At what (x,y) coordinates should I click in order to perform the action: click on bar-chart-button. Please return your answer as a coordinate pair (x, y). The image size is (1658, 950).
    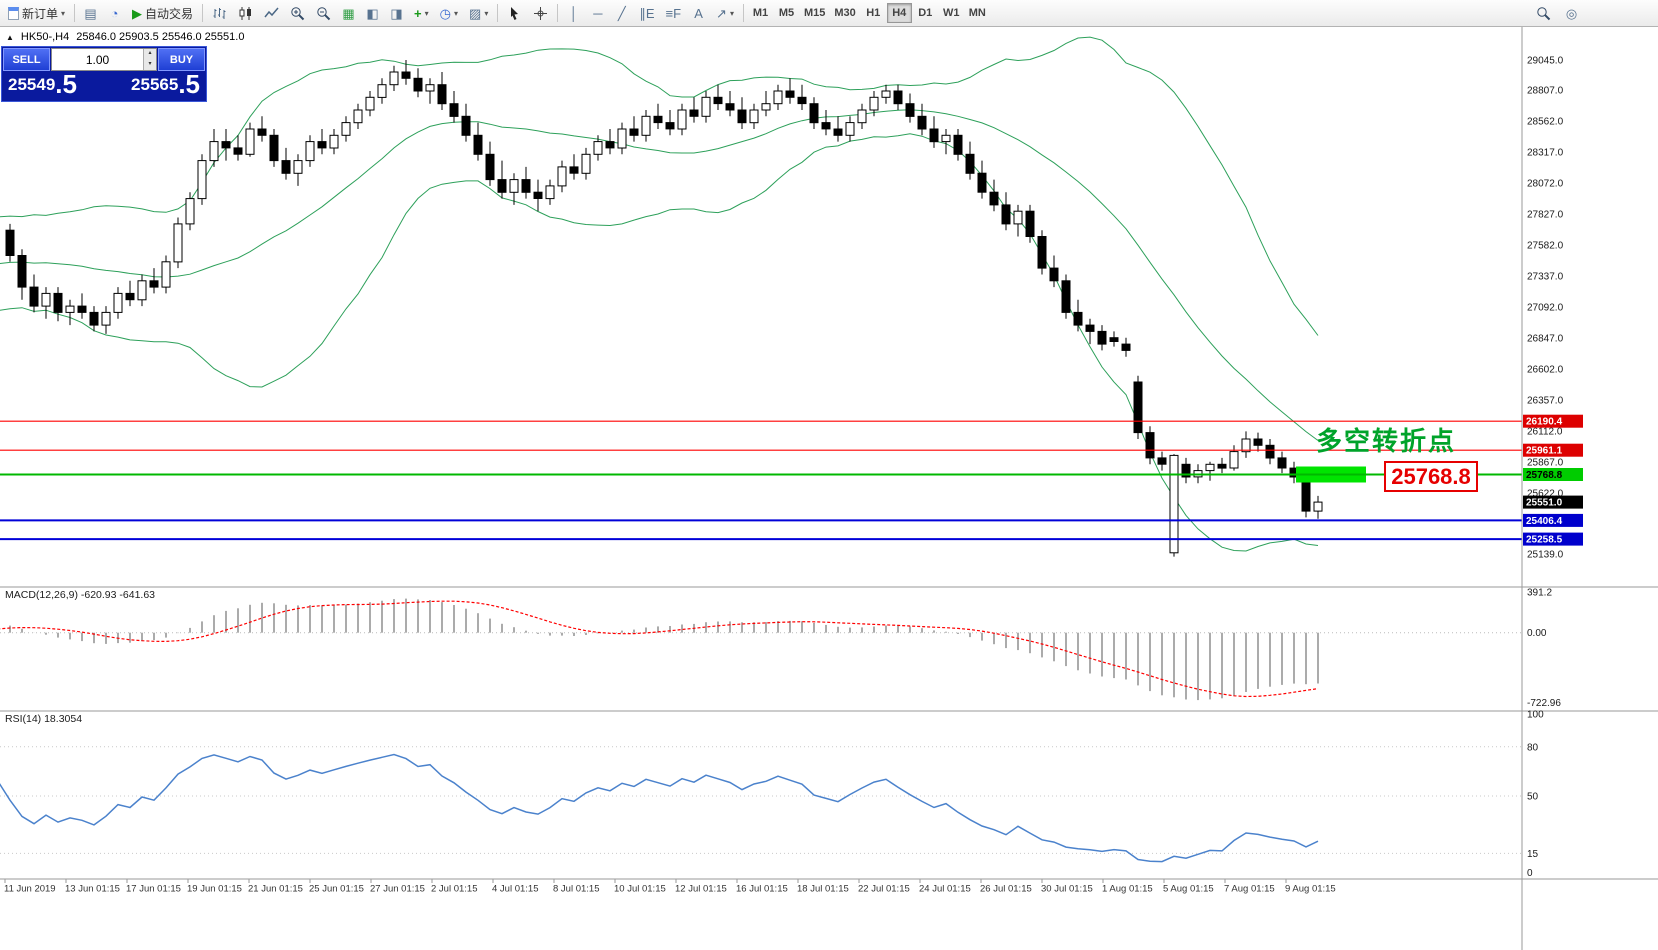
    Looking at the image, I should click on (219, 13).